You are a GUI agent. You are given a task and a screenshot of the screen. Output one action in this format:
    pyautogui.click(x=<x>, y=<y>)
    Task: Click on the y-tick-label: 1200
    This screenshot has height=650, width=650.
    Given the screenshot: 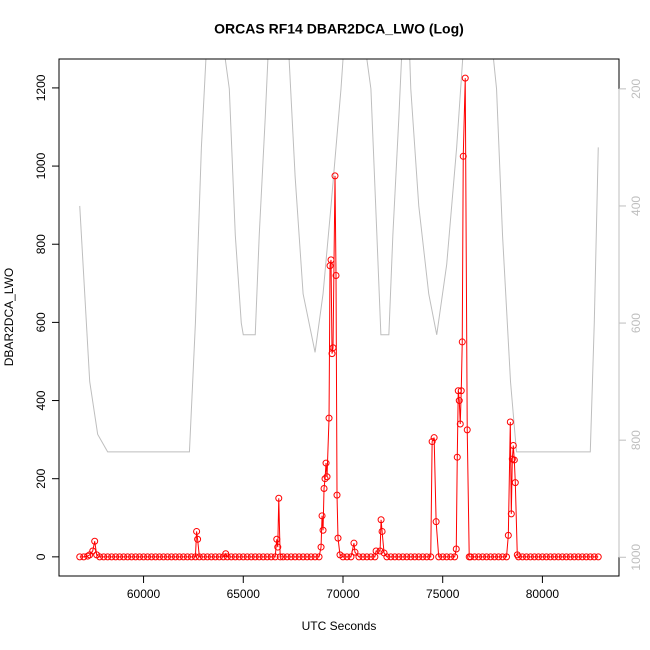 What is the action you would take?
    pyautogui.click(x=41, y=87)
    